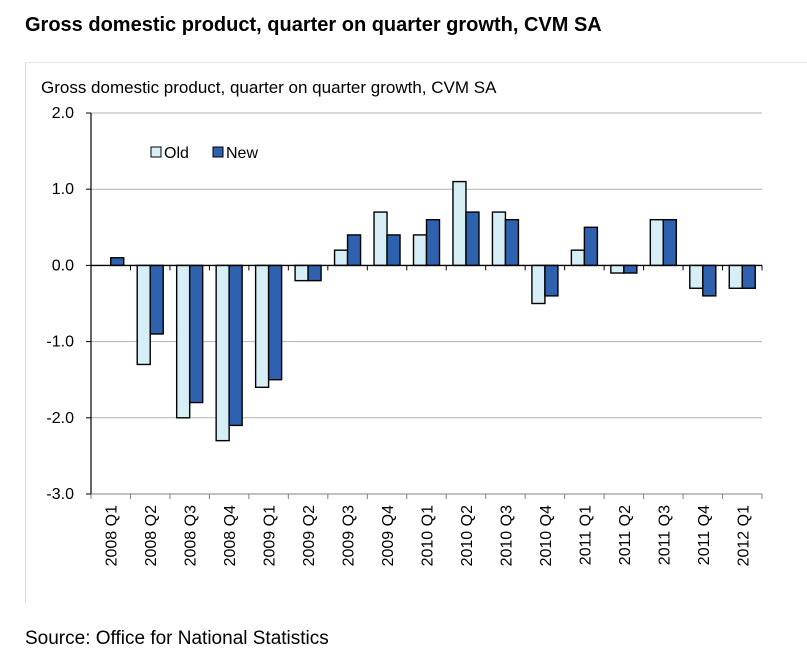 The image size is (807, 651). I want to click on x-tick-label: 2010 Q1, so click(428, 535).